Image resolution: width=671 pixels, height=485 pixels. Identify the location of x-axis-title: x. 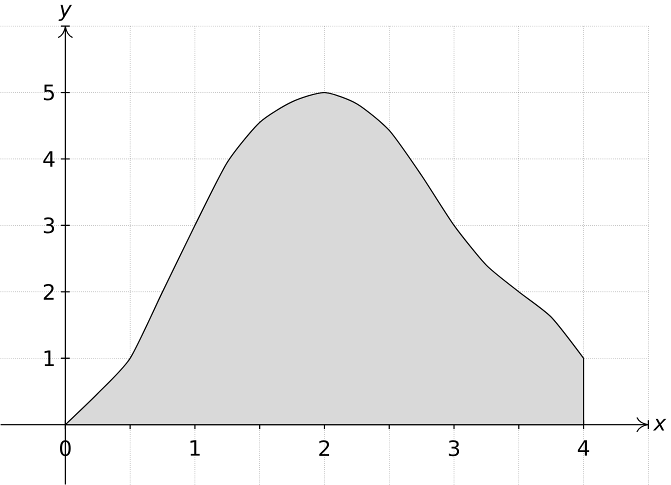
(659, 424).